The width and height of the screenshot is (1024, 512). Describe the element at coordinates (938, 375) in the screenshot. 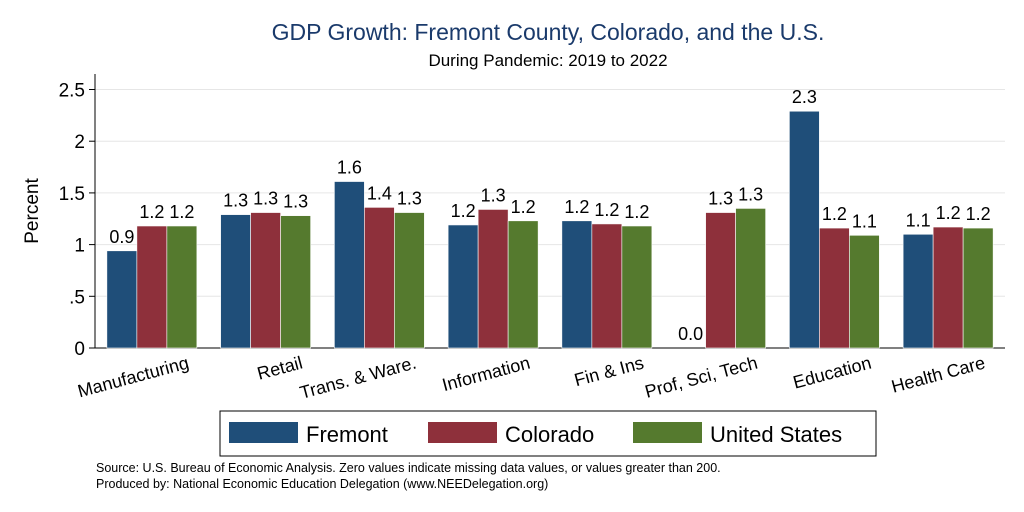

I see `x-category-label: Health Care` at that location.